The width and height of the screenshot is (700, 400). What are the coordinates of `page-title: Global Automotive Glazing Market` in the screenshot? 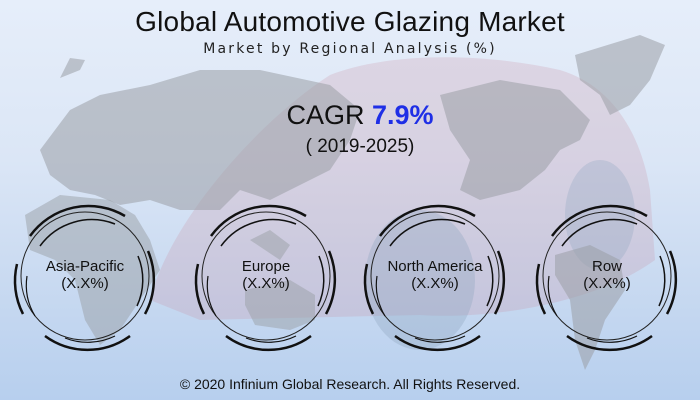 It's located at (350, 21).